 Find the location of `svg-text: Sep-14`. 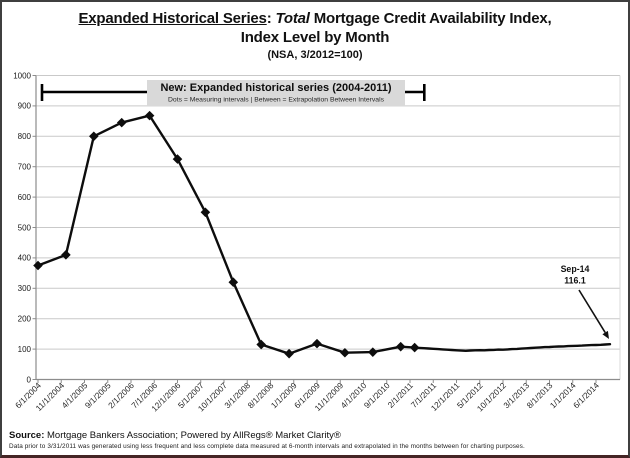

svg-text: Sep-14 is located at coordinates (575, 269).